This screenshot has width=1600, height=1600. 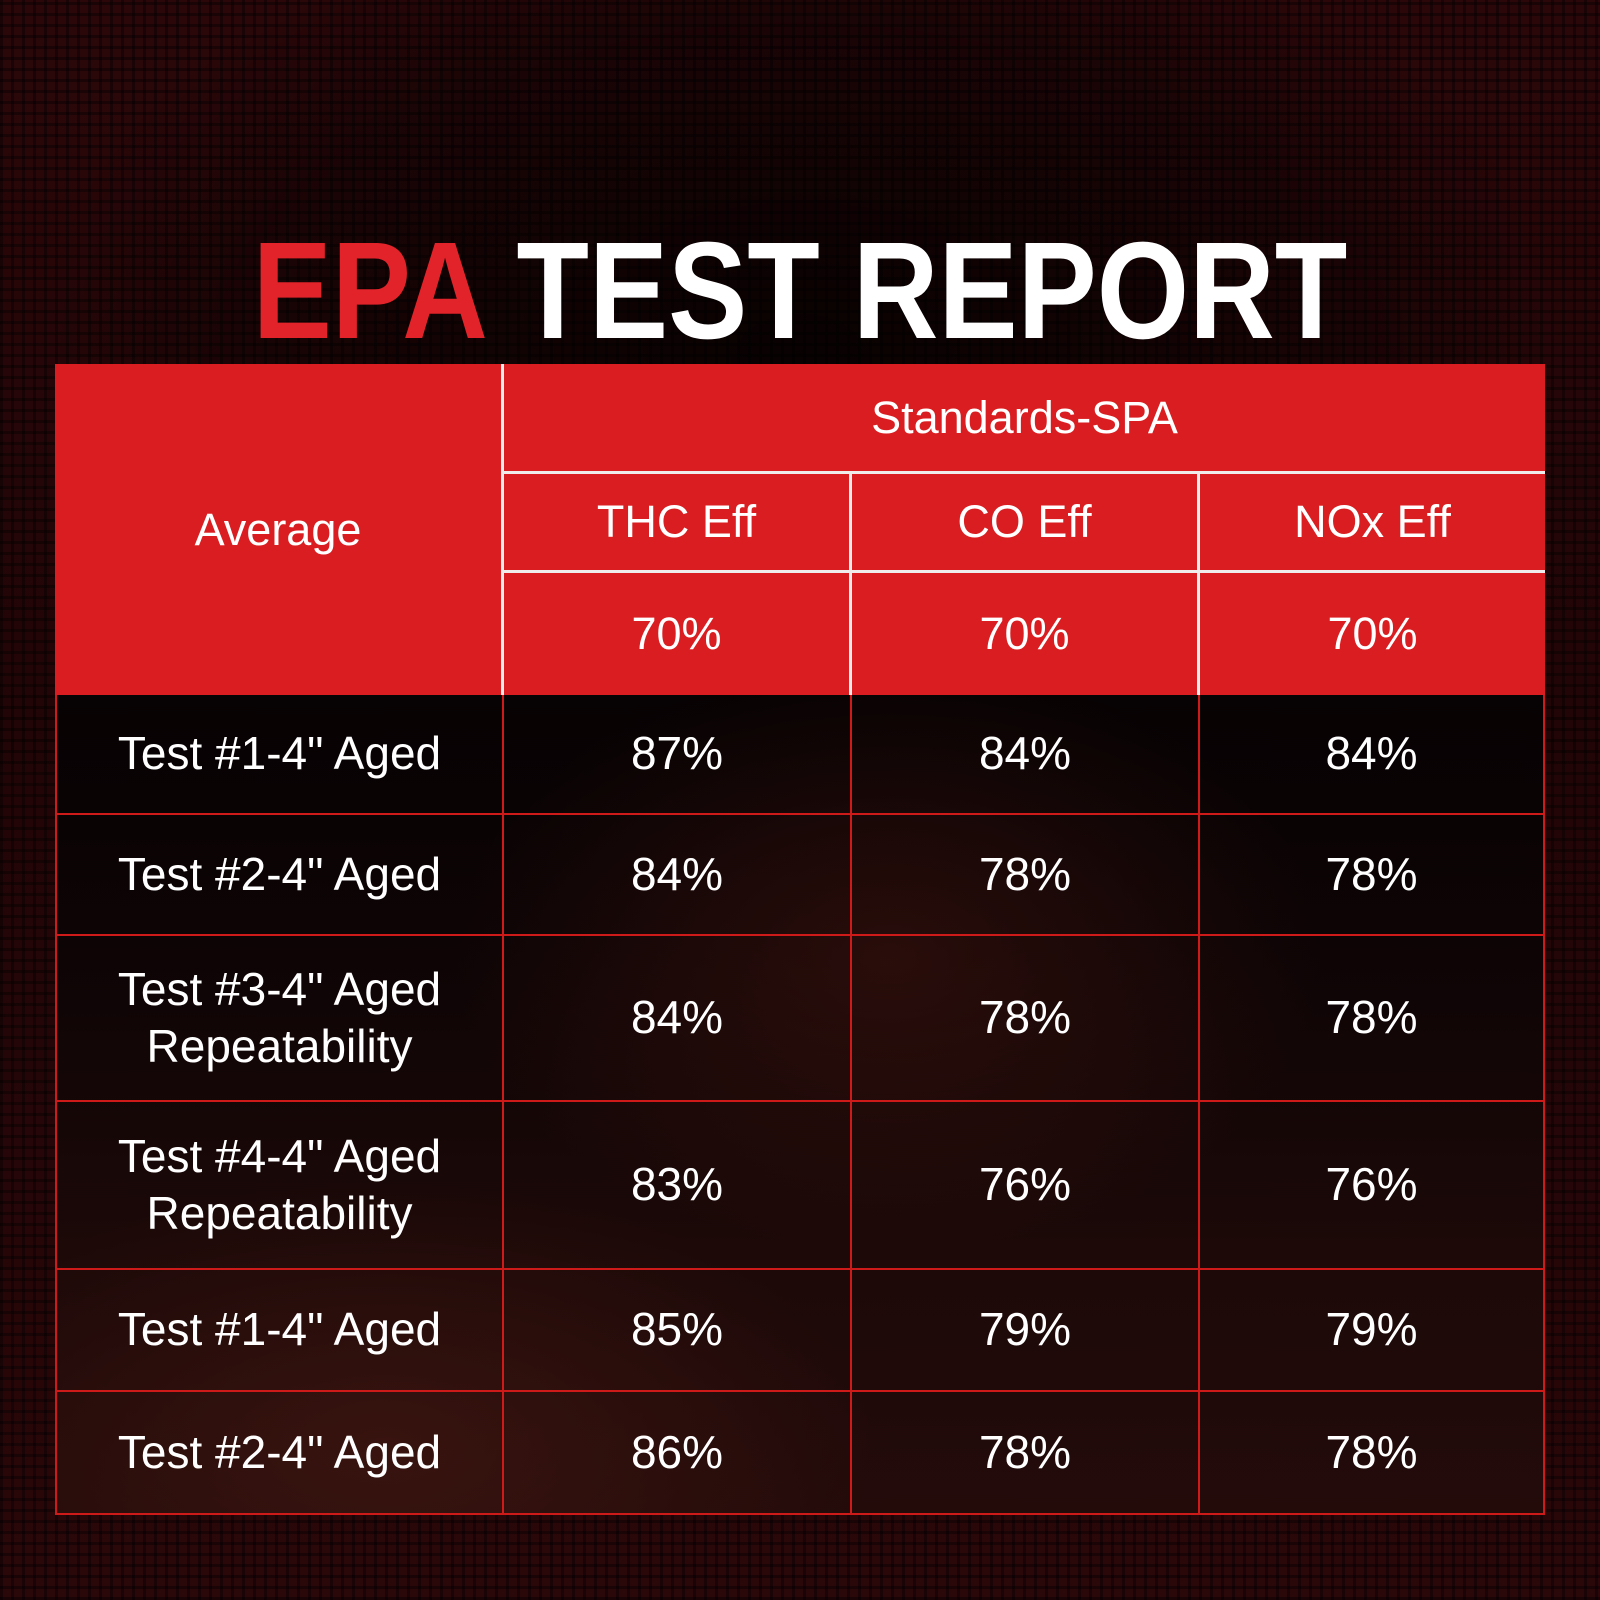 I want to click on page-title: EPA TEST REPORT, so click(x=800, y=291).